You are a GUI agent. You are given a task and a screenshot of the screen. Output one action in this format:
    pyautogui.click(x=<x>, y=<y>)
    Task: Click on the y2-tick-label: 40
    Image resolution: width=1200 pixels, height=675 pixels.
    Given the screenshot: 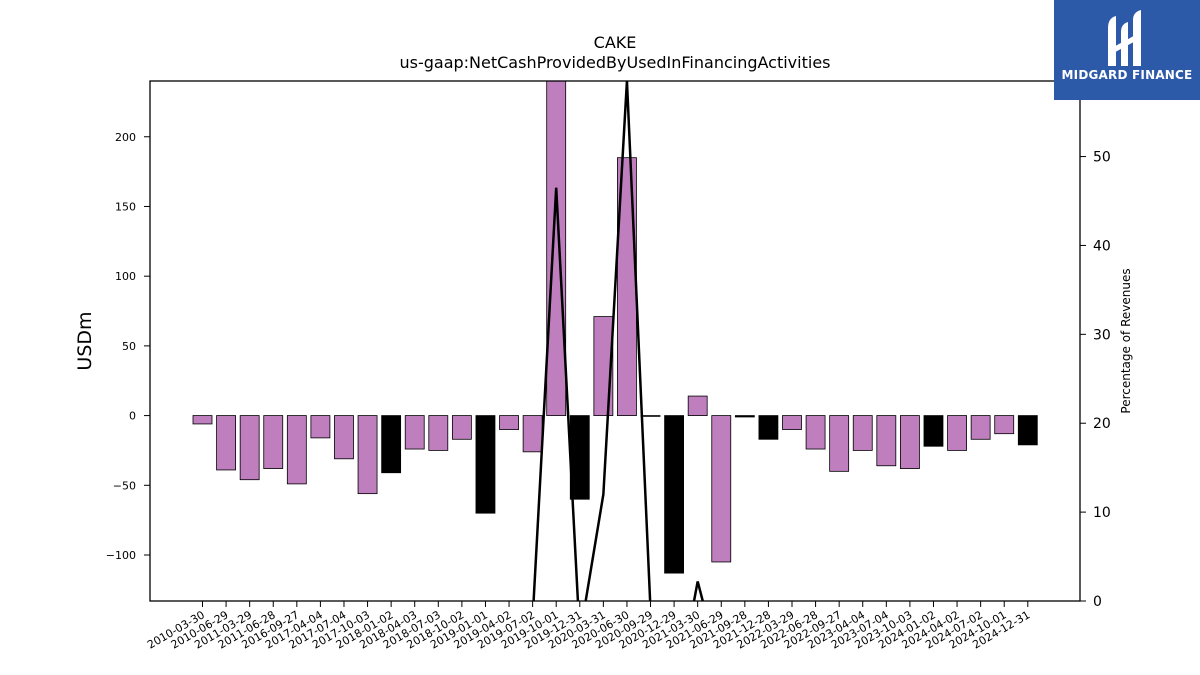 What is the action you would take?
    pyautogui.click(x=1102, y=246)
    